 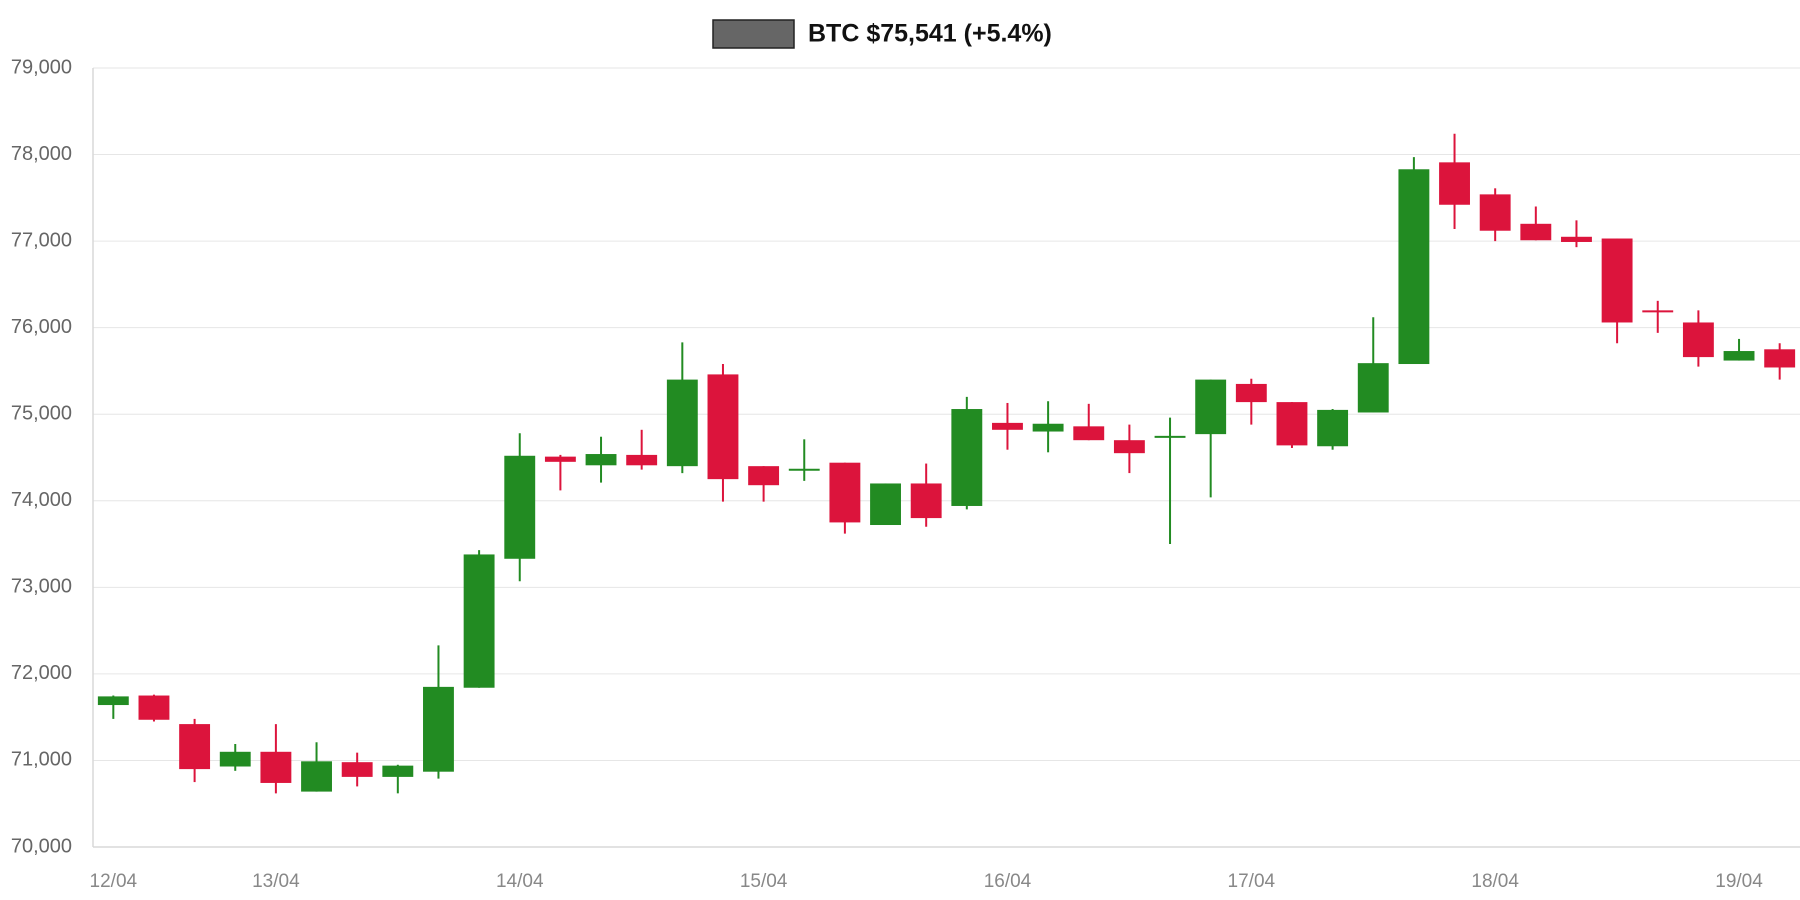 I want to click on x-tick-label: 12/04, so click(x=114, y=881).